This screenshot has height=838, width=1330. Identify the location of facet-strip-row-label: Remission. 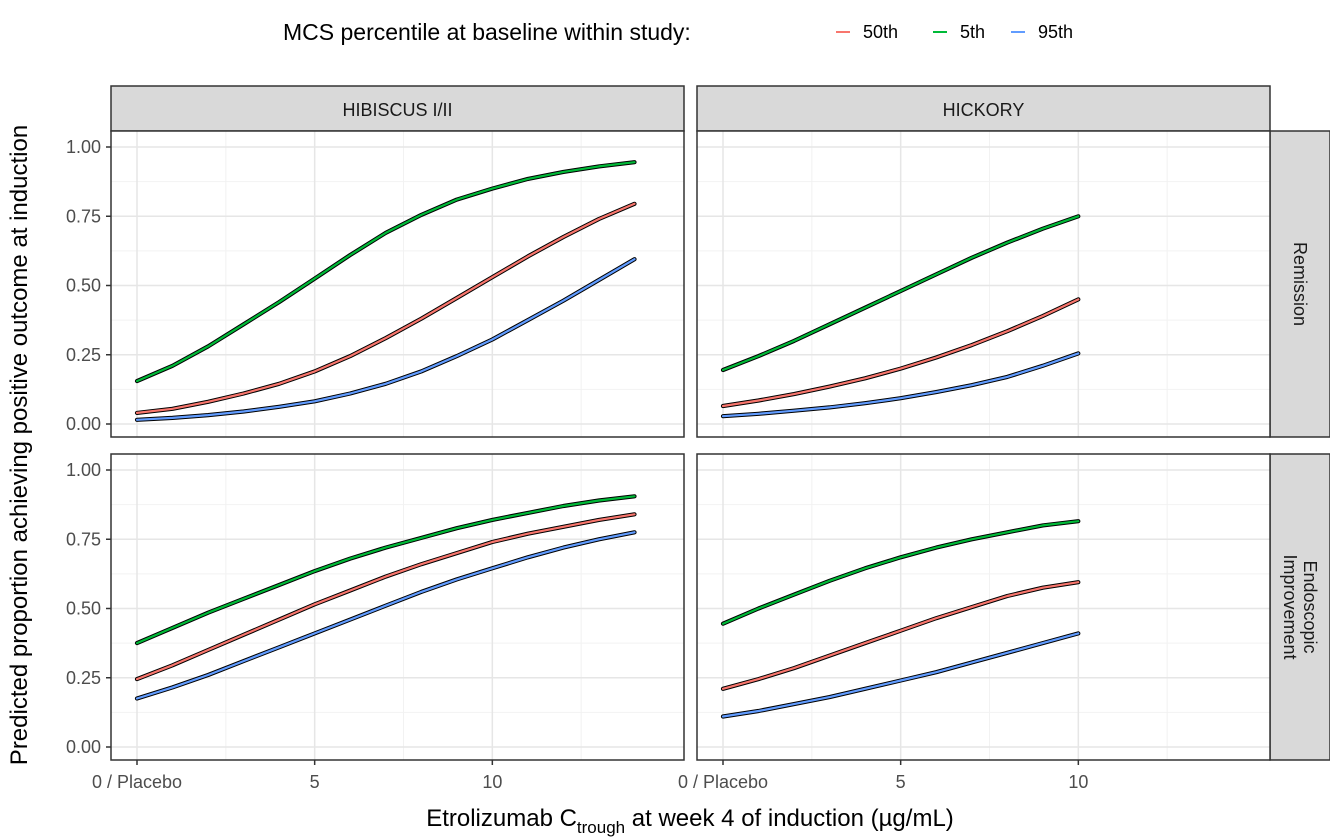
(1300, 284).